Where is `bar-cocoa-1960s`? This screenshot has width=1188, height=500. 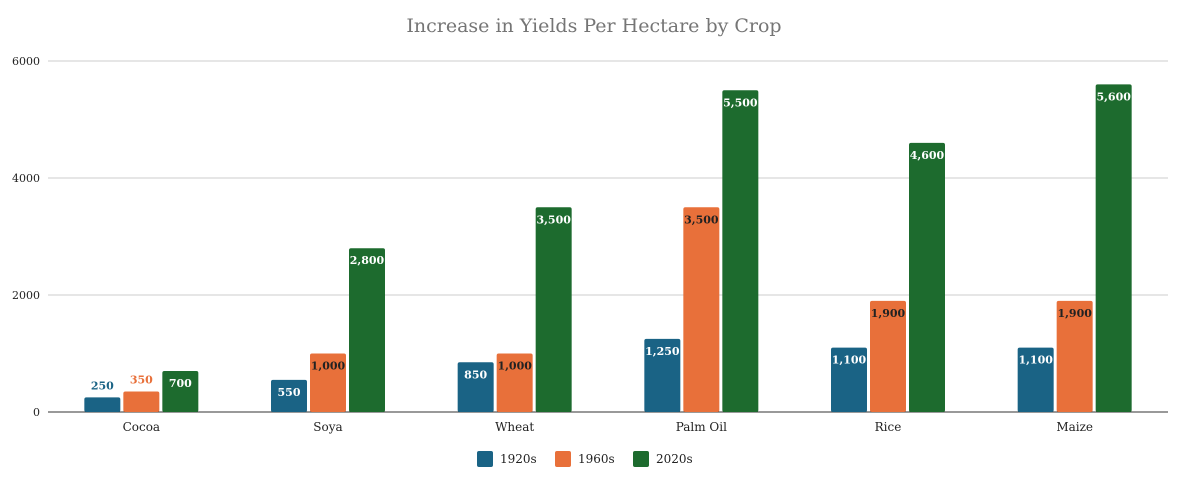 bar-cocoa-1960s is located at coordinates (141, 401).